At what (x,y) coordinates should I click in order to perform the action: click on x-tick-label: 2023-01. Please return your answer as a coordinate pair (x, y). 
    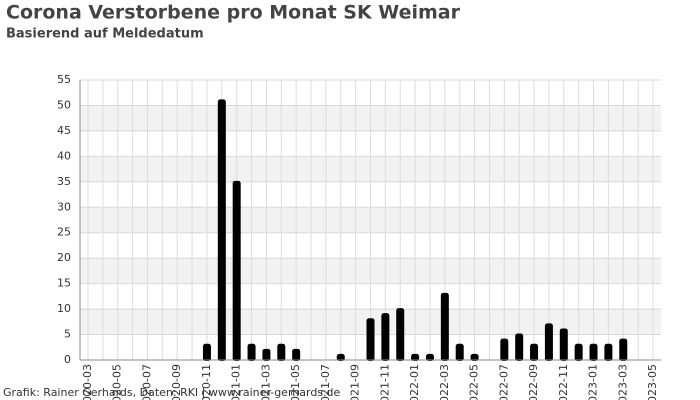
    Looking at the image, I should click on (593, 382).